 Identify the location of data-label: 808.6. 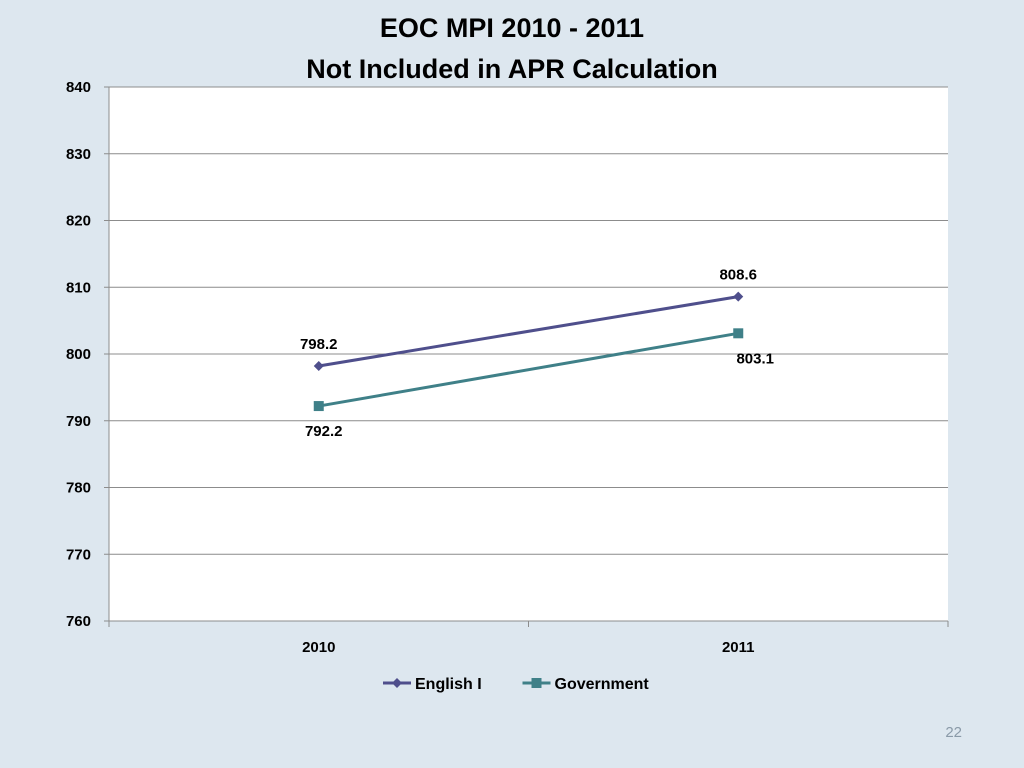
(738, 275).